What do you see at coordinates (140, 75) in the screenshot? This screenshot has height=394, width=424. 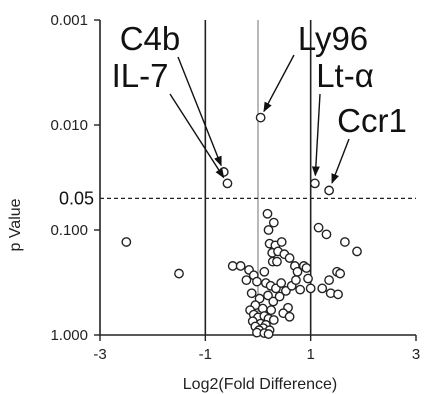 I see `gene-label: IL-7` at bounding box center [140, 75].